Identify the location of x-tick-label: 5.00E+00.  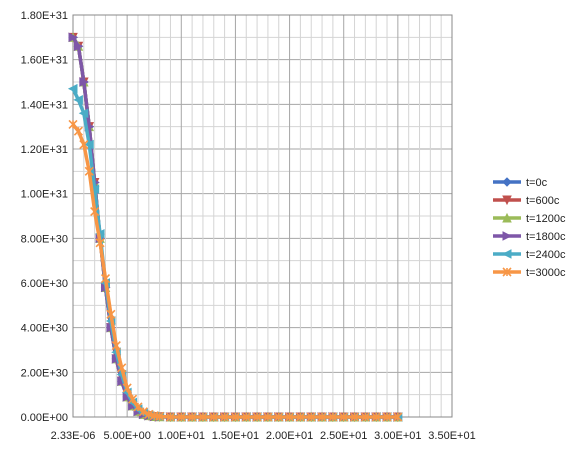
(126, 436).